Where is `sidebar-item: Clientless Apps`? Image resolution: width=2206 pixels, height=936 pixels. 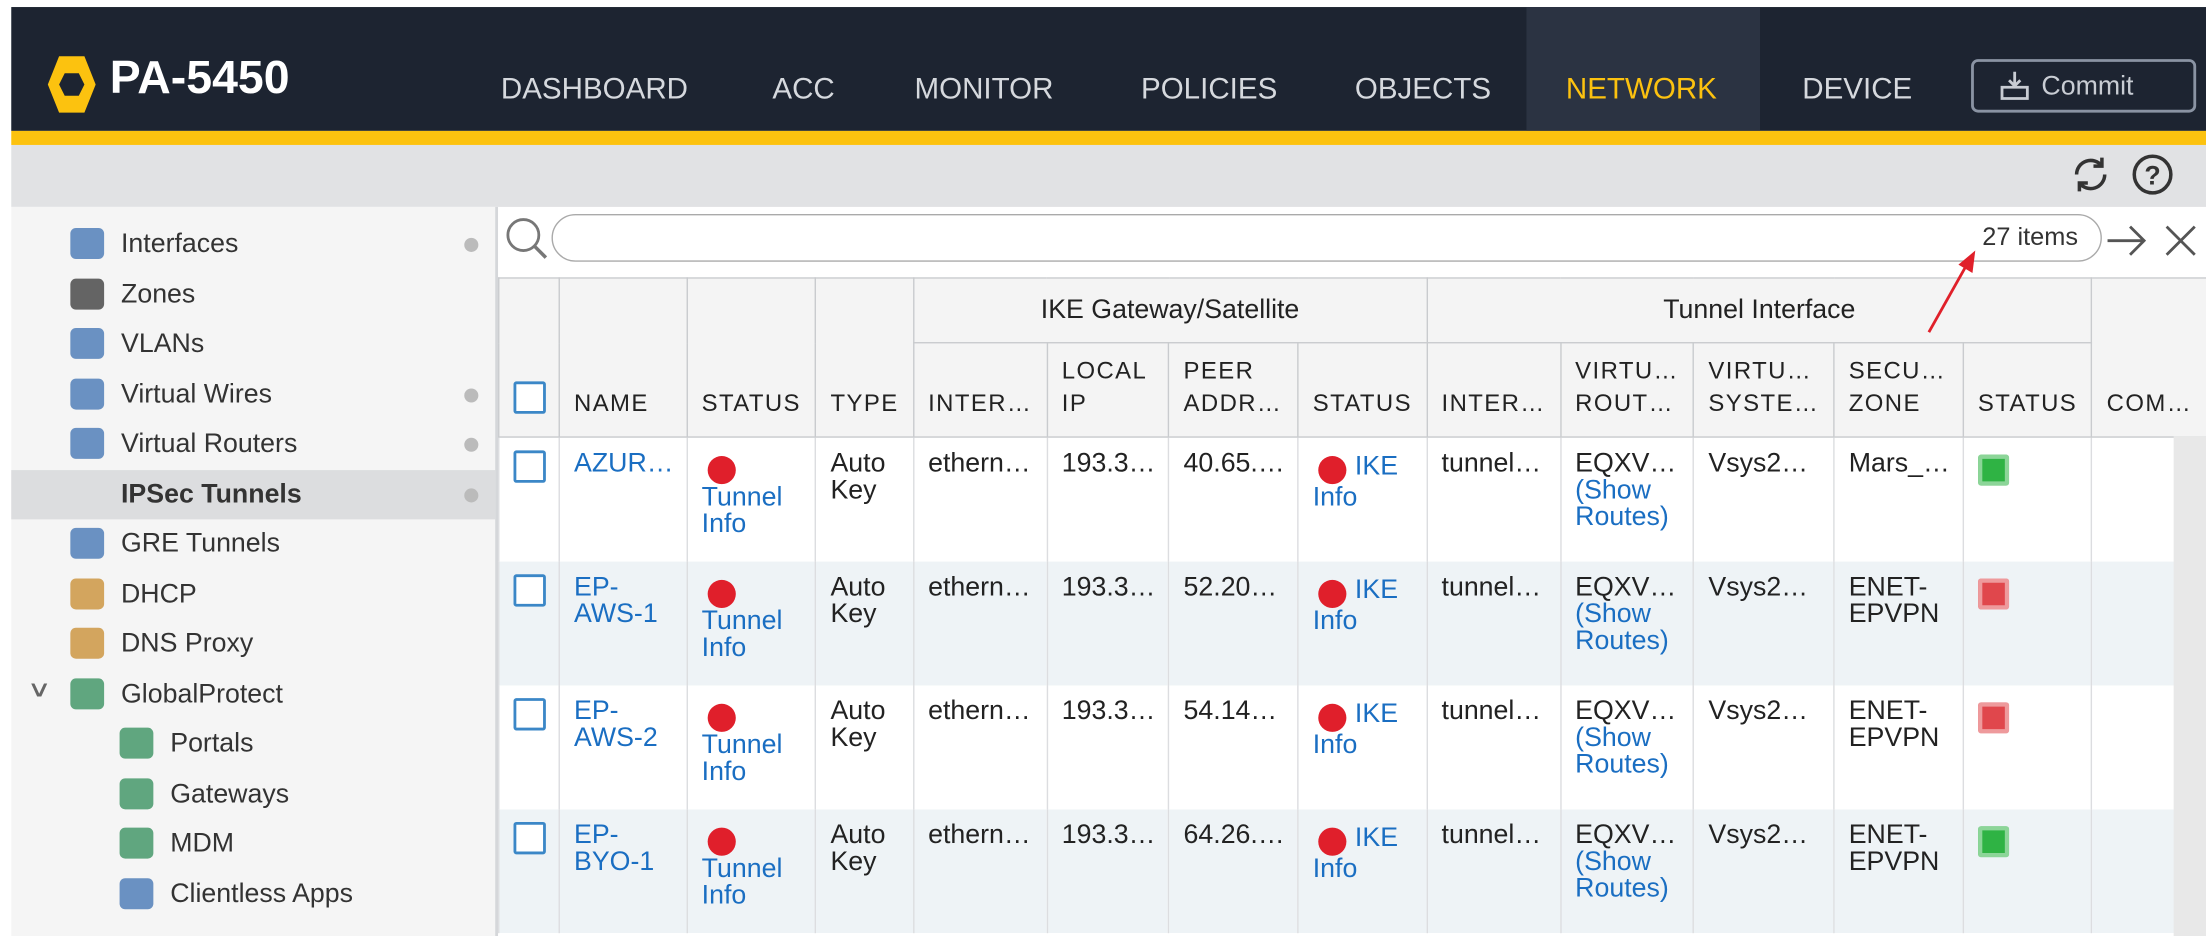 sidebar-item: Clientless Apps is located at coordinates (261, 893).